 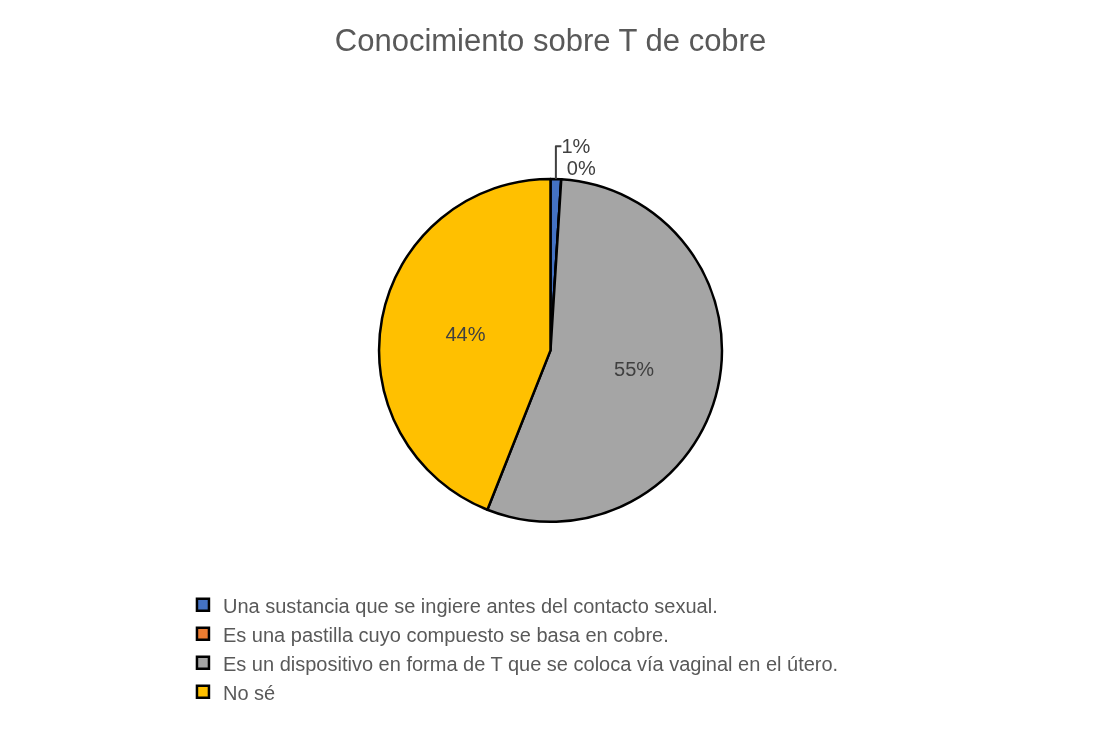 What do you see at coordinates (581, 168) in the screenshot?
I see `text: 0%` at bounding box center [581, 168].